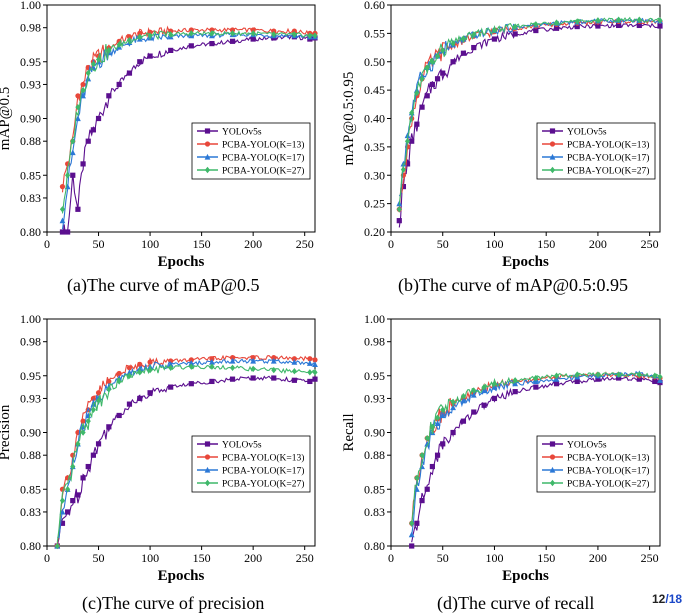 The width and height of the screenshot is (685, 614). What do you see at coordinates (47, 244) in the screenshot?
I see `x-tick-label: 0` at bounding box center [47, 244].